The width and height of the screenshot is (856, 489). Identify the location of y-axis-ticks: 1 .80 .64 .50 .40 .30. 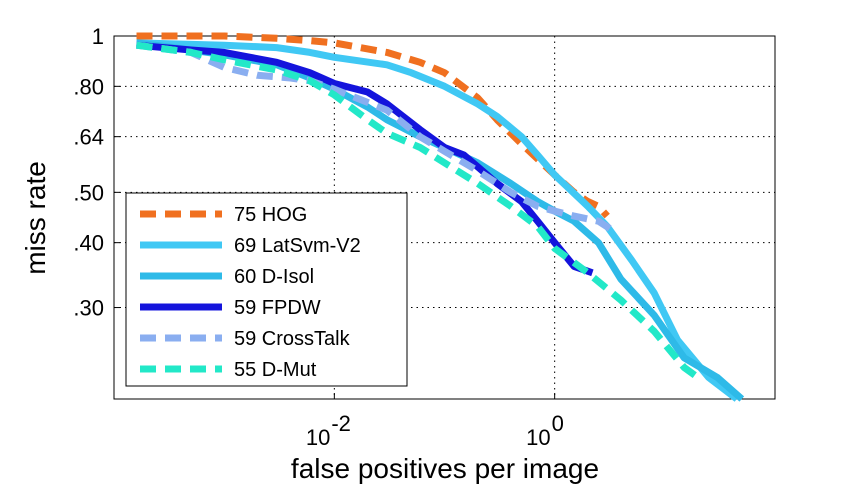
(96, 172).